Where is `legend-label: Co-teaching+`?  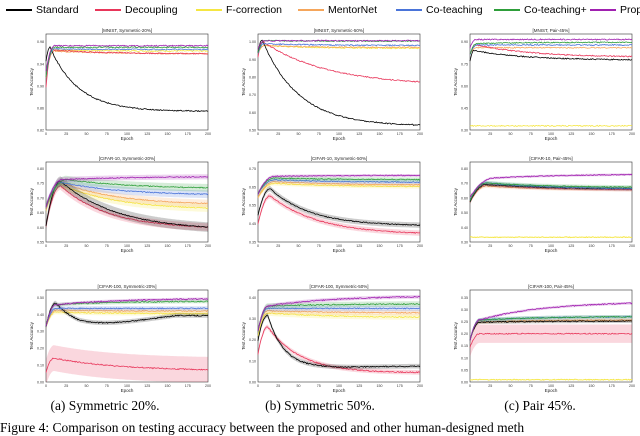 legend-label: Co-teaching+ is located at coordinates (555, 10).